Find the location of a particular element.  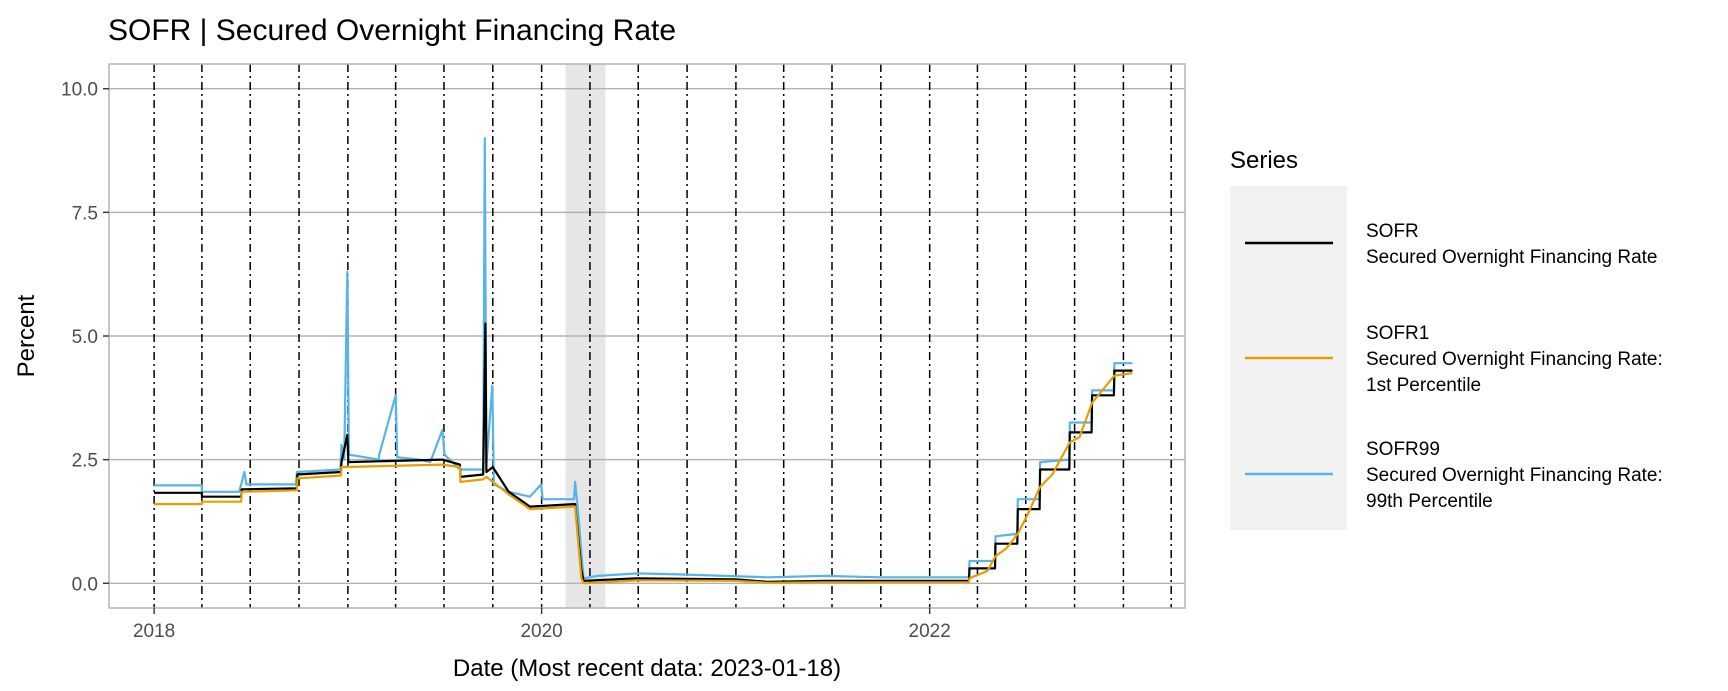

y-tick-label: 0.0 is located at coordinates (85, 584).